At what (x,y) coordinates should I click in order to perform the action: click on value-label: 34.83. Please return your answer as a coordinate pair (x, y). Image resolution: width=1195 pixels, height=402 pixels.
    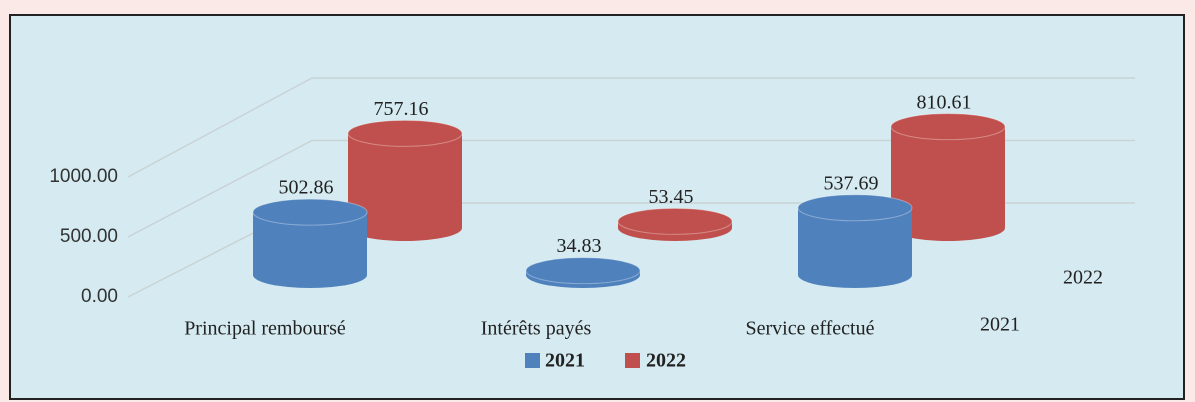
    Looking at the image, I should click on (579, 246).